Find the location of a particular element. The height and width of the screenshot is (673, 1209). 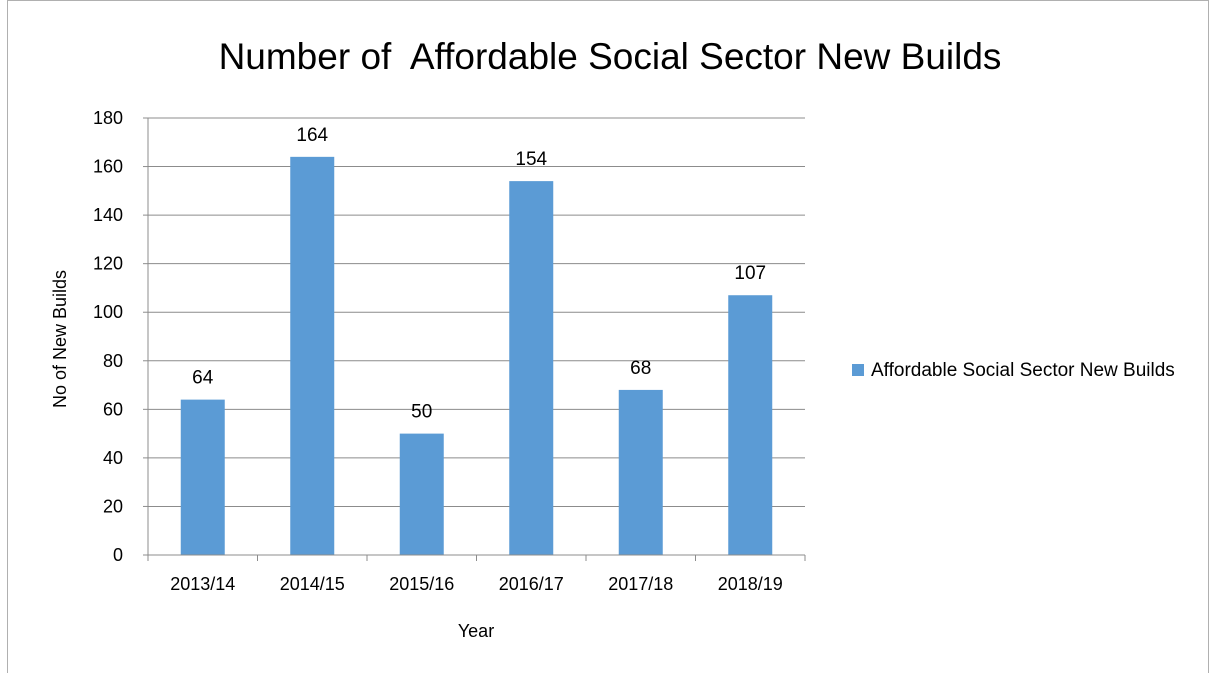

y-tick-label: 120 is located at coordinates (108, 264).